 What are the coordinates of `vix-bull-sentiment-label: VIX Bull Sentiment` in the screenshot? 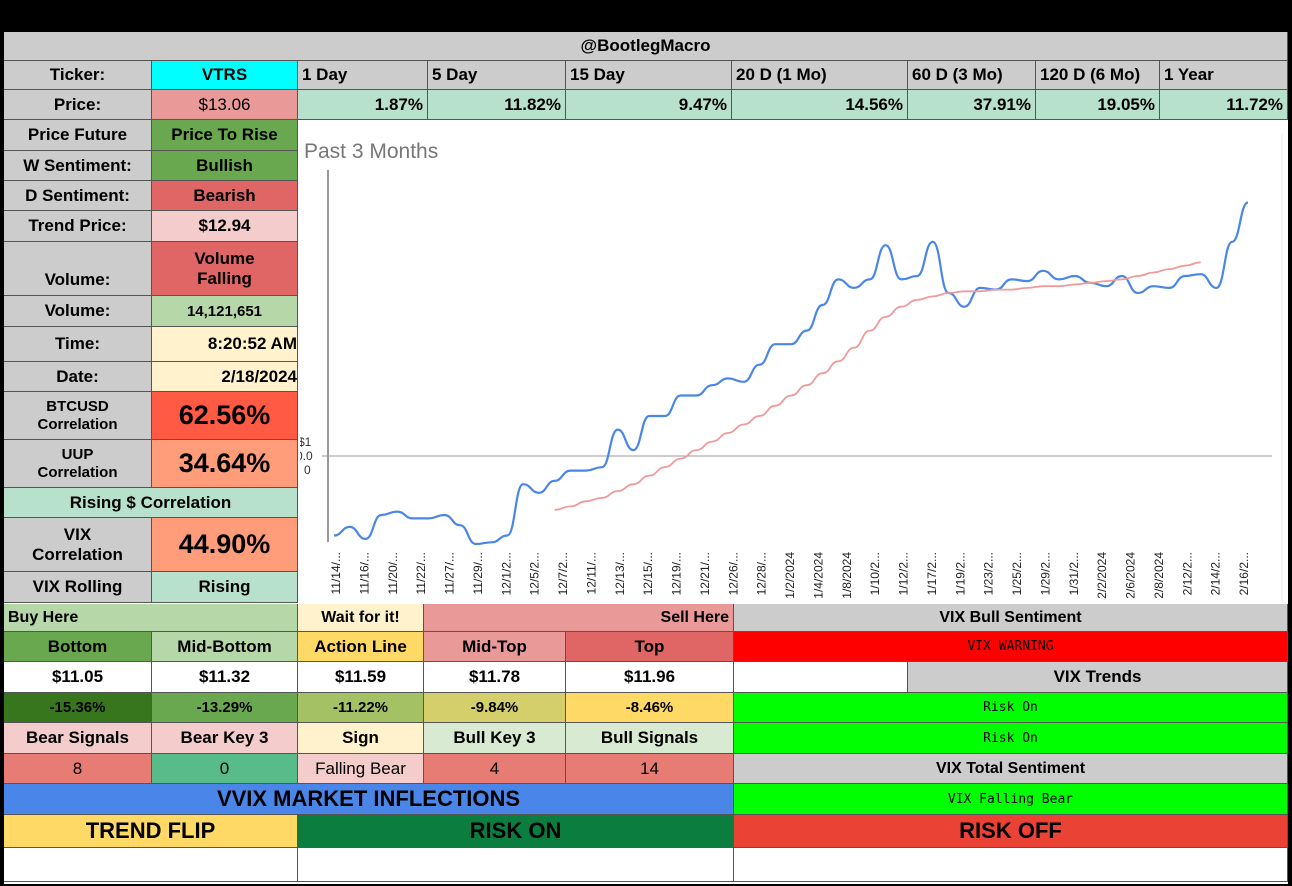 It's located at (1011, 618).